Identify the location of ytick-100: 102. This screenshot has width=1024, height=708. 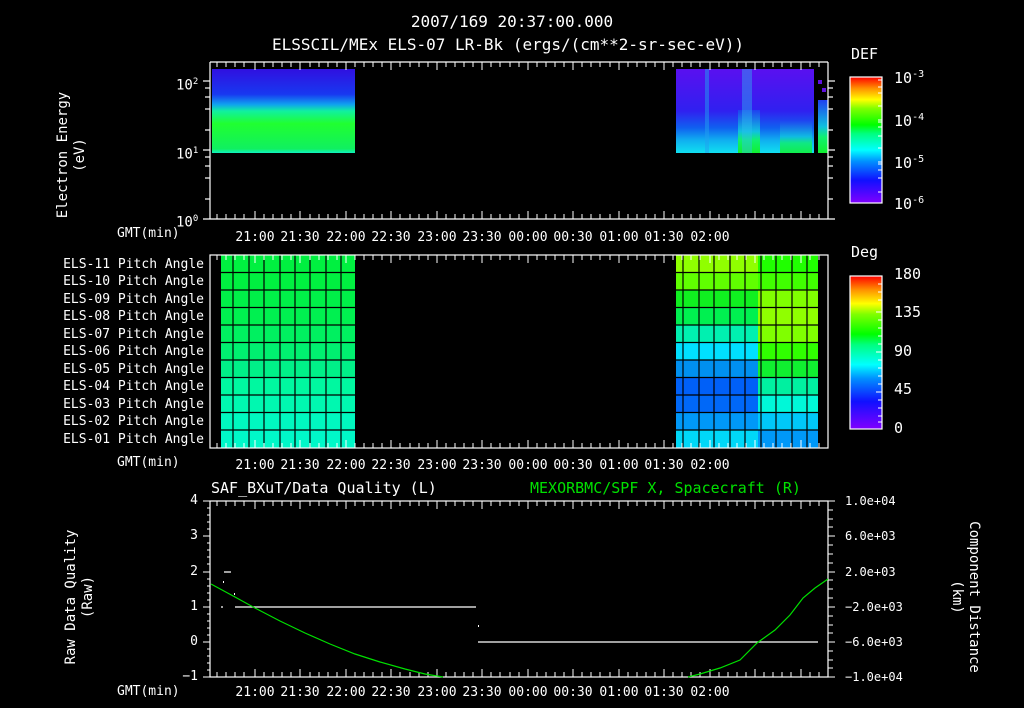
(187, 85).